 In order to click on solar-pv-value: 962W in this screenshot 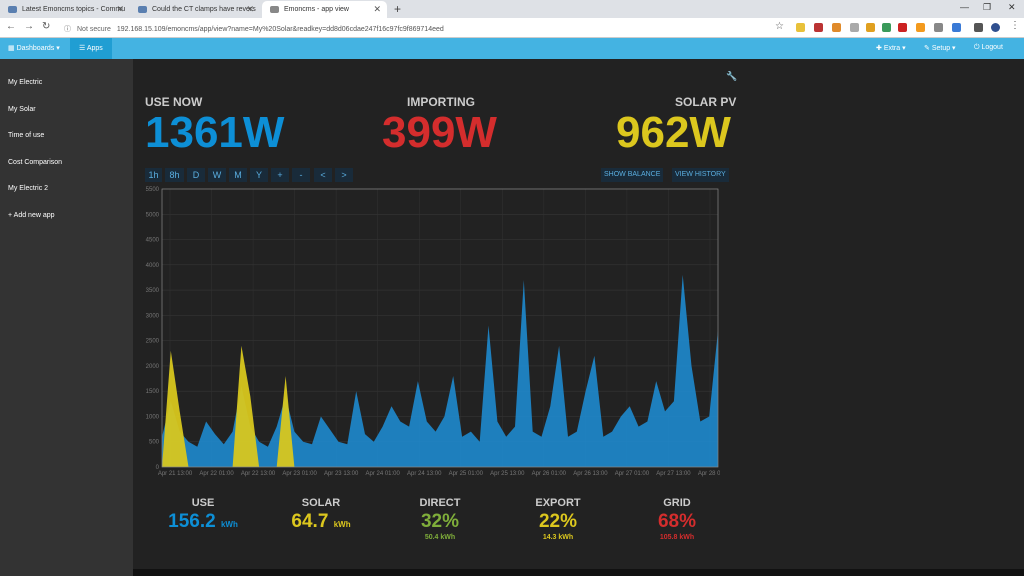, I will do `click(673, 132)`.